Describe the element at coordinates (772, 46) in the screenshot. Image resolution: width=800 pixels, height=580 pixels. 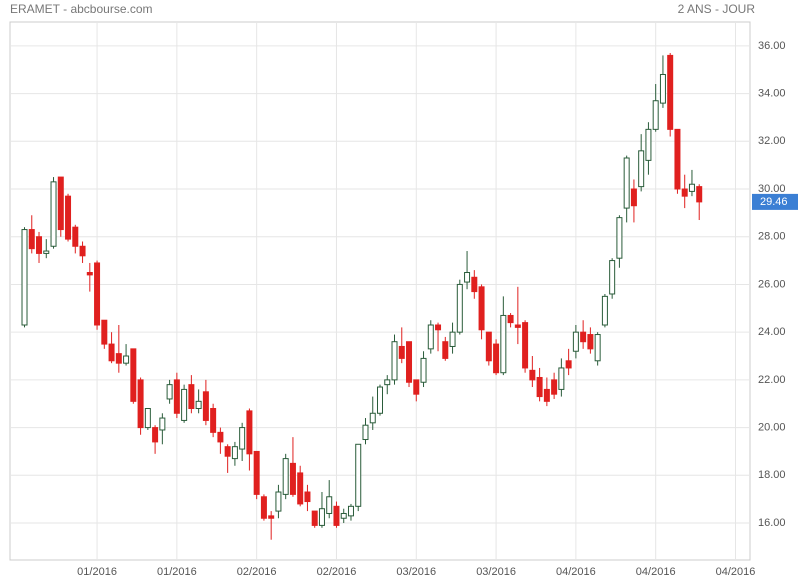
I see `y-tick-label: 36.00` at that location.